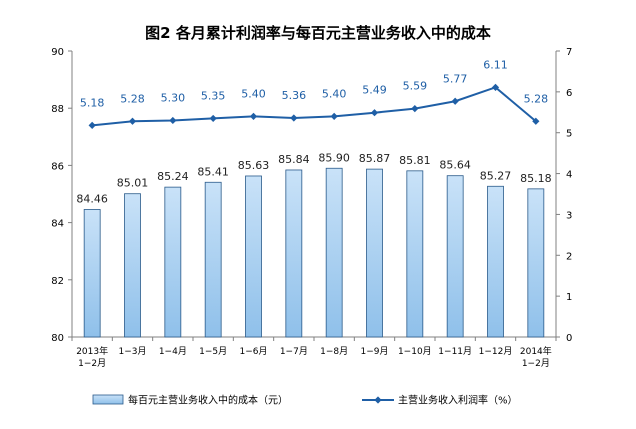 The height and width of the screenshot is (429, 636). Describe the element at coordinates (133, 183) in the screenshot. I see `bar-data-label: 85.01` at that location.